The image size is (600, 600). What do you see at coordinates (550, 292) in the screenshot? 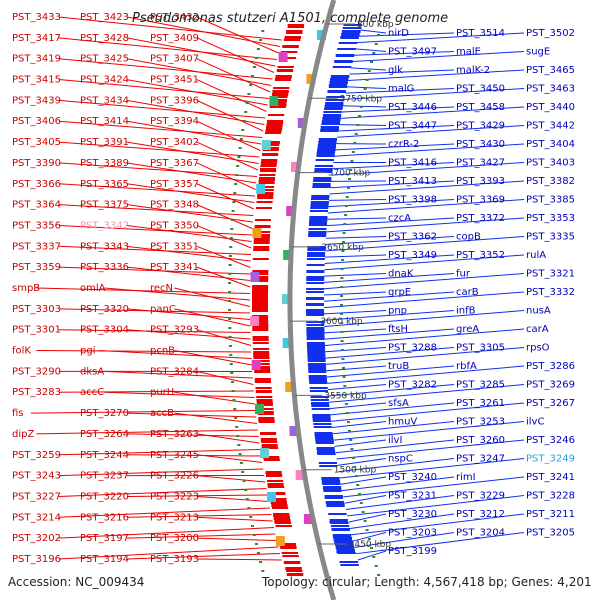
I see `gene-label-pst-3332: PST_3332` at bounding box center [550, 292].